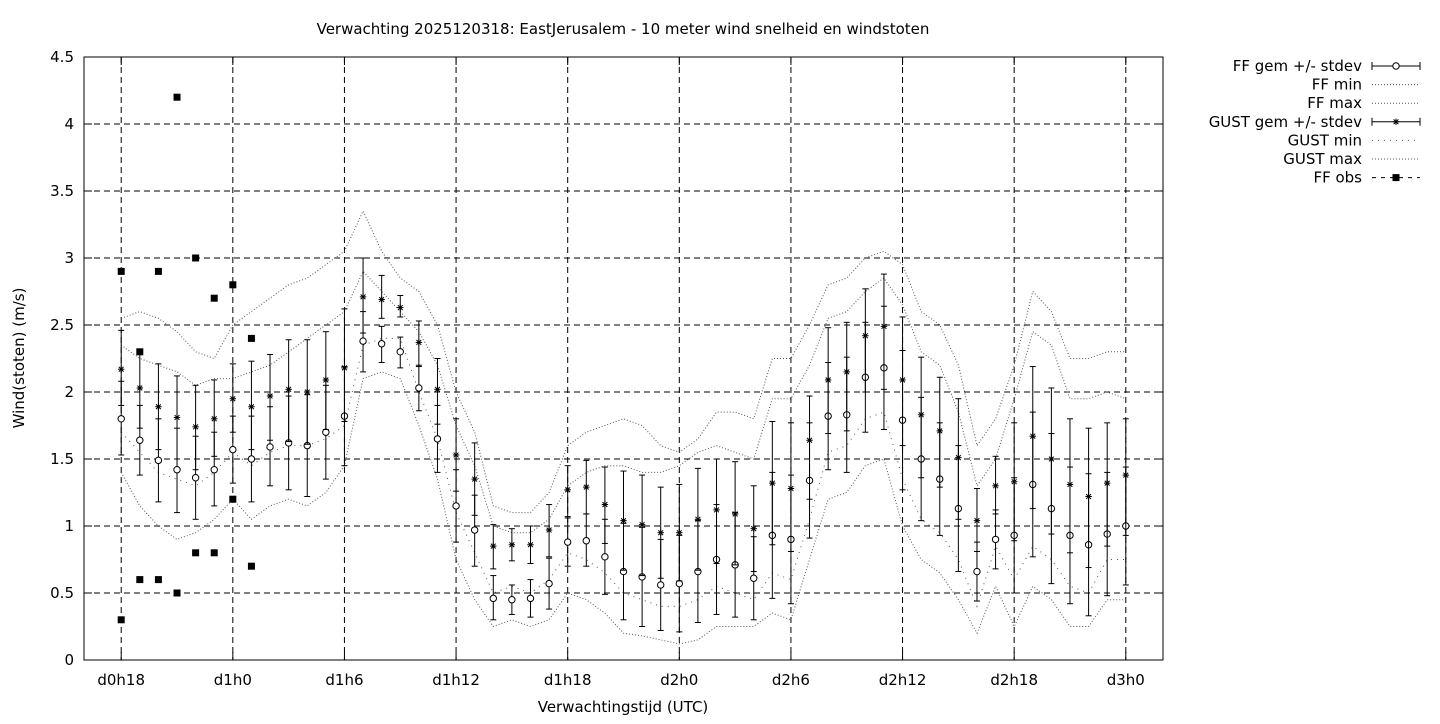  Describe the element at coordinates (62, 593) in the screenshot. I see `y-tick-label: 0.5` at that location.